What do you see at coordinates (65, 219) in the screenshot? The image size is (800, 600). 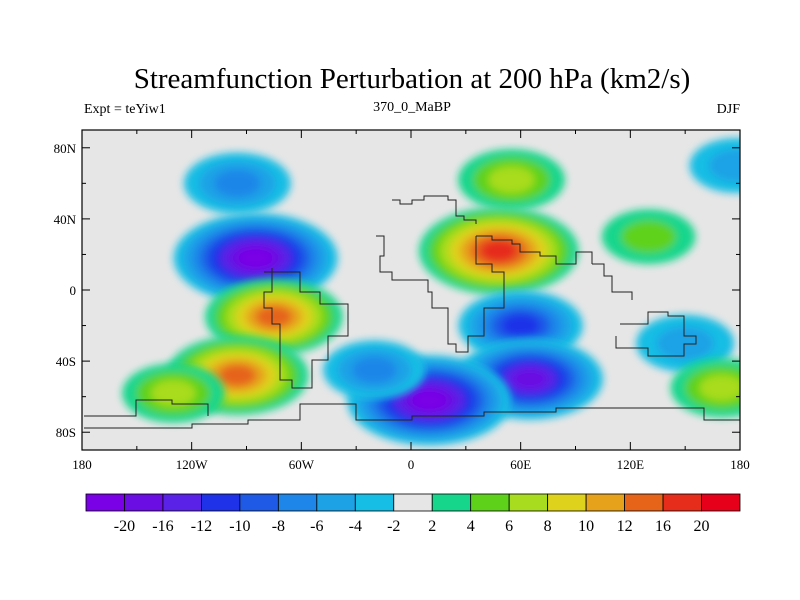 I see `y-tick-label: 40N` at bounding box center [65, 219].